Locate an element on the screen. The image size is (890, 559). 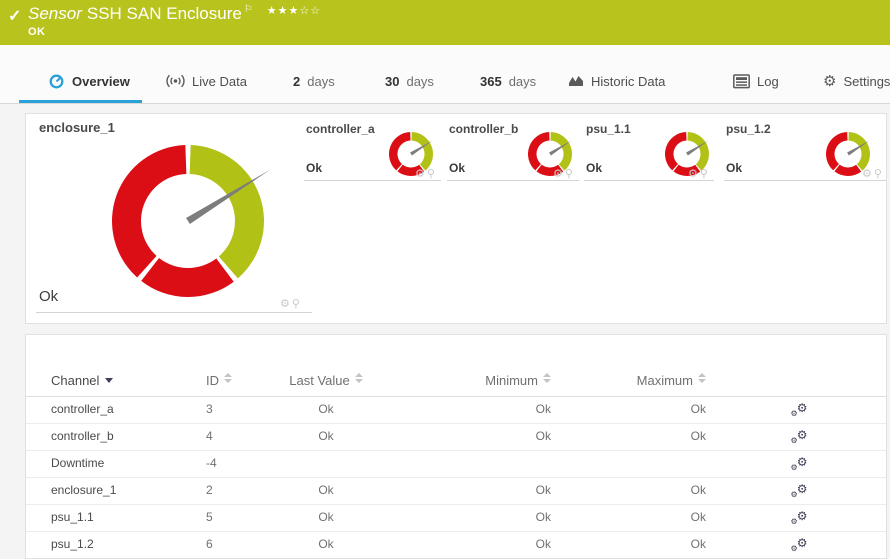
gauge-label-enclosure_1: enclosure_1 is located at coordinates (77, 127).